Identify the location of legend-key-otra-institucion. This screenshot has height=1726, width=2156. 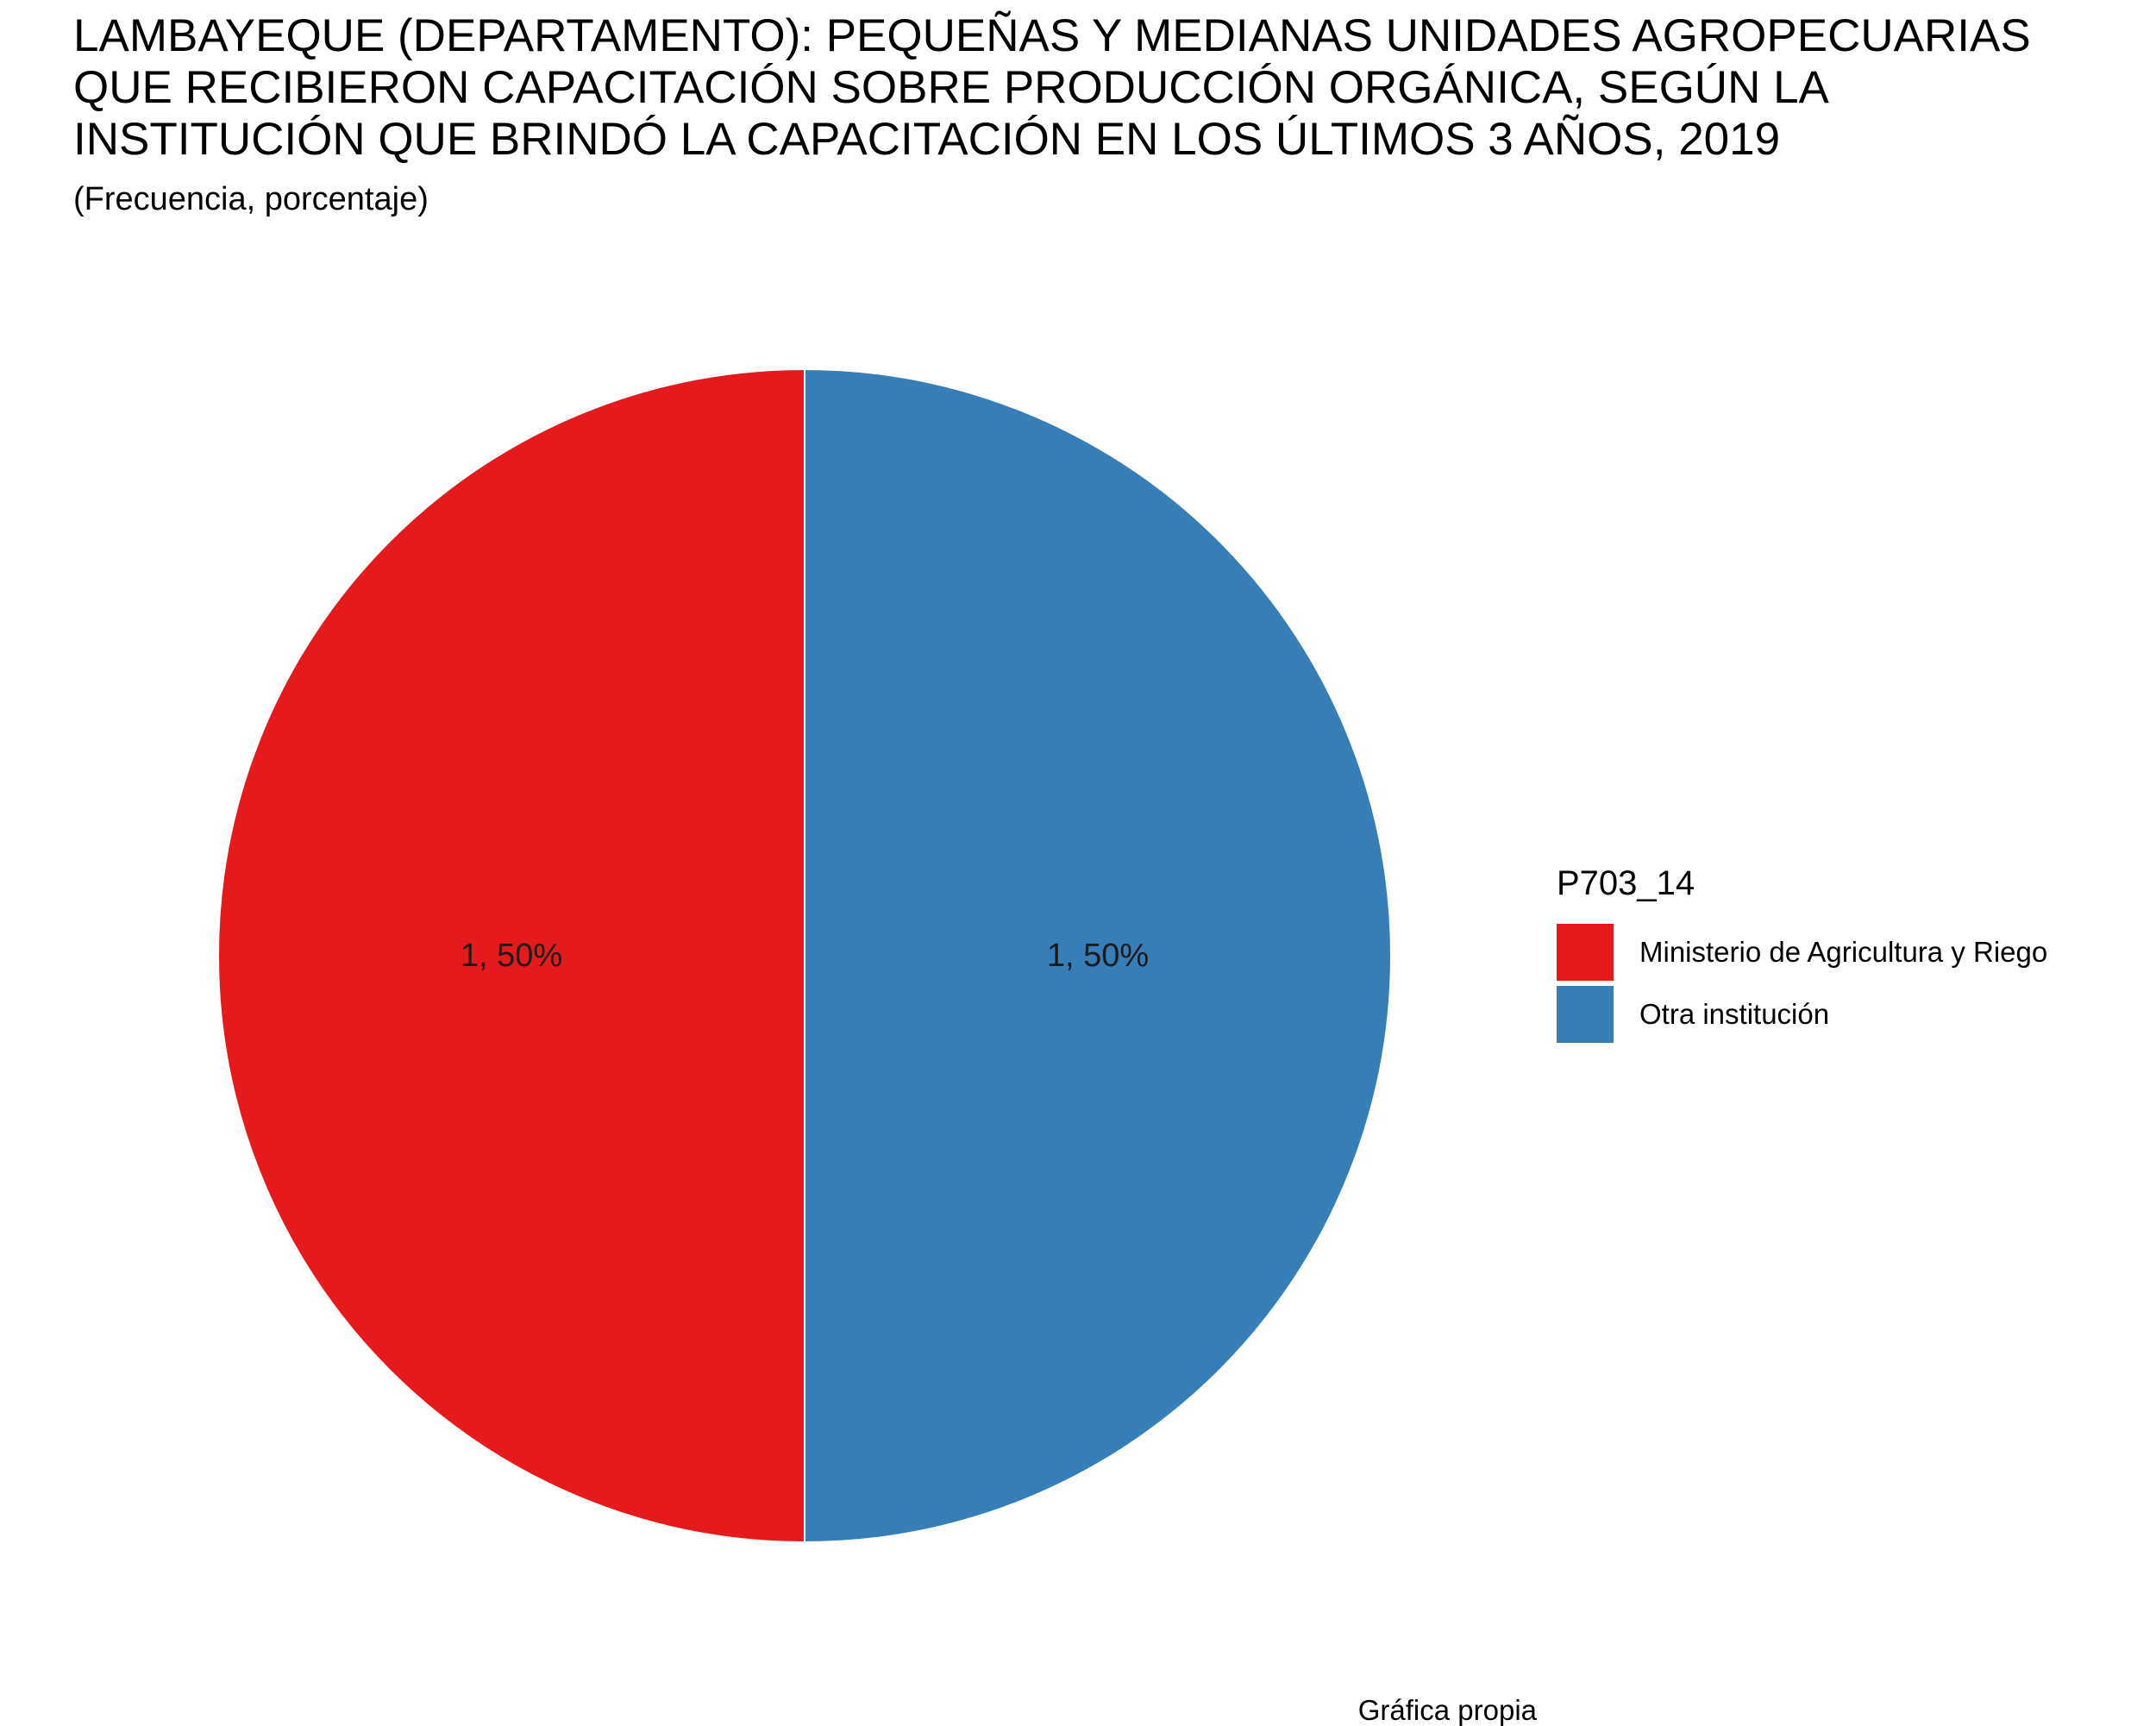
(1585, 1015).